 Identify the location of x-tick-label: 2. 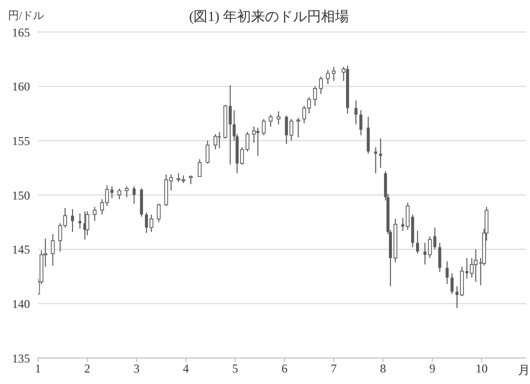
(87, 369).